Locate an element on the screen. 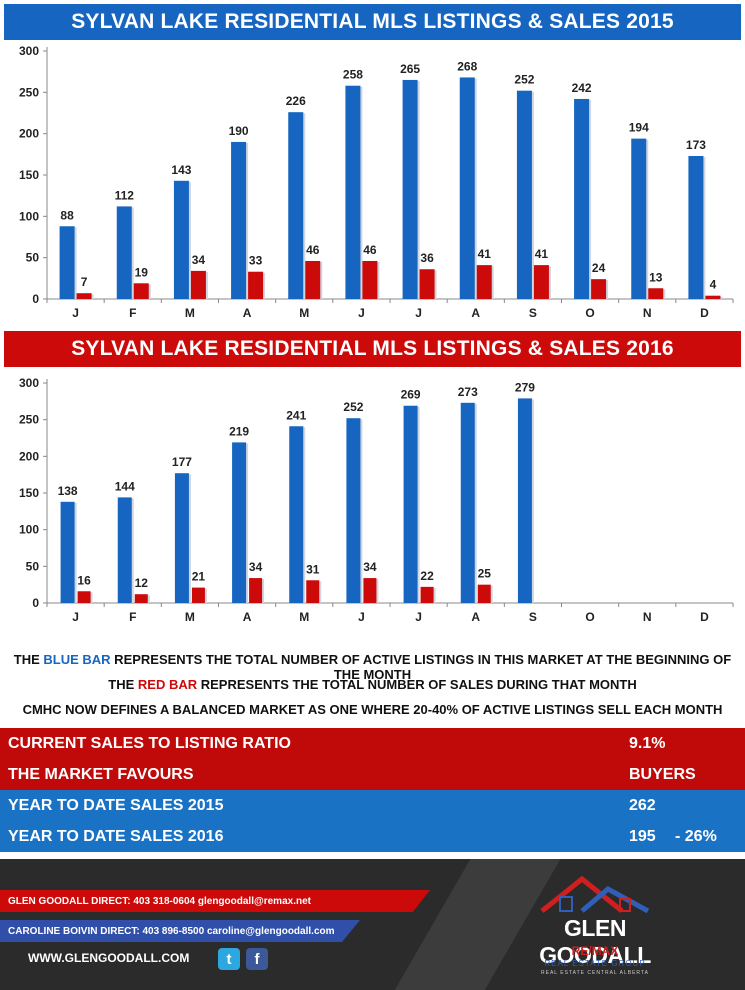 This screenshot has height=990, width=745. y-tick-label: 0 is located at coordinates (35, 603).